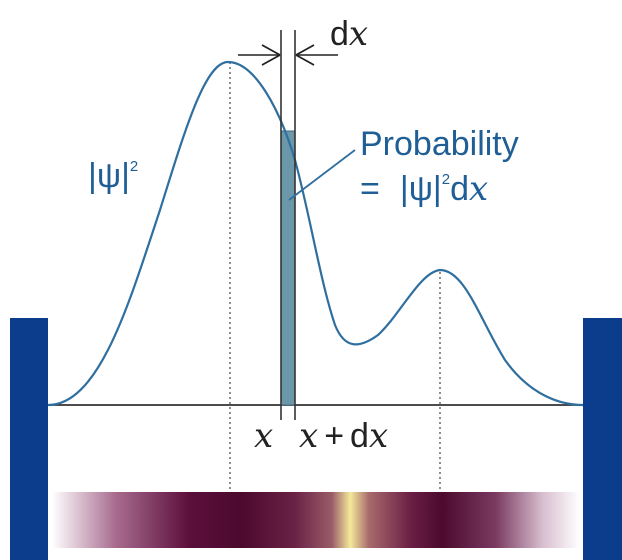 This screenshot has height=560, width=622. I want to click on svg-text:=|ψ|2dx: = |ψ|2dx, so click(424, 189).